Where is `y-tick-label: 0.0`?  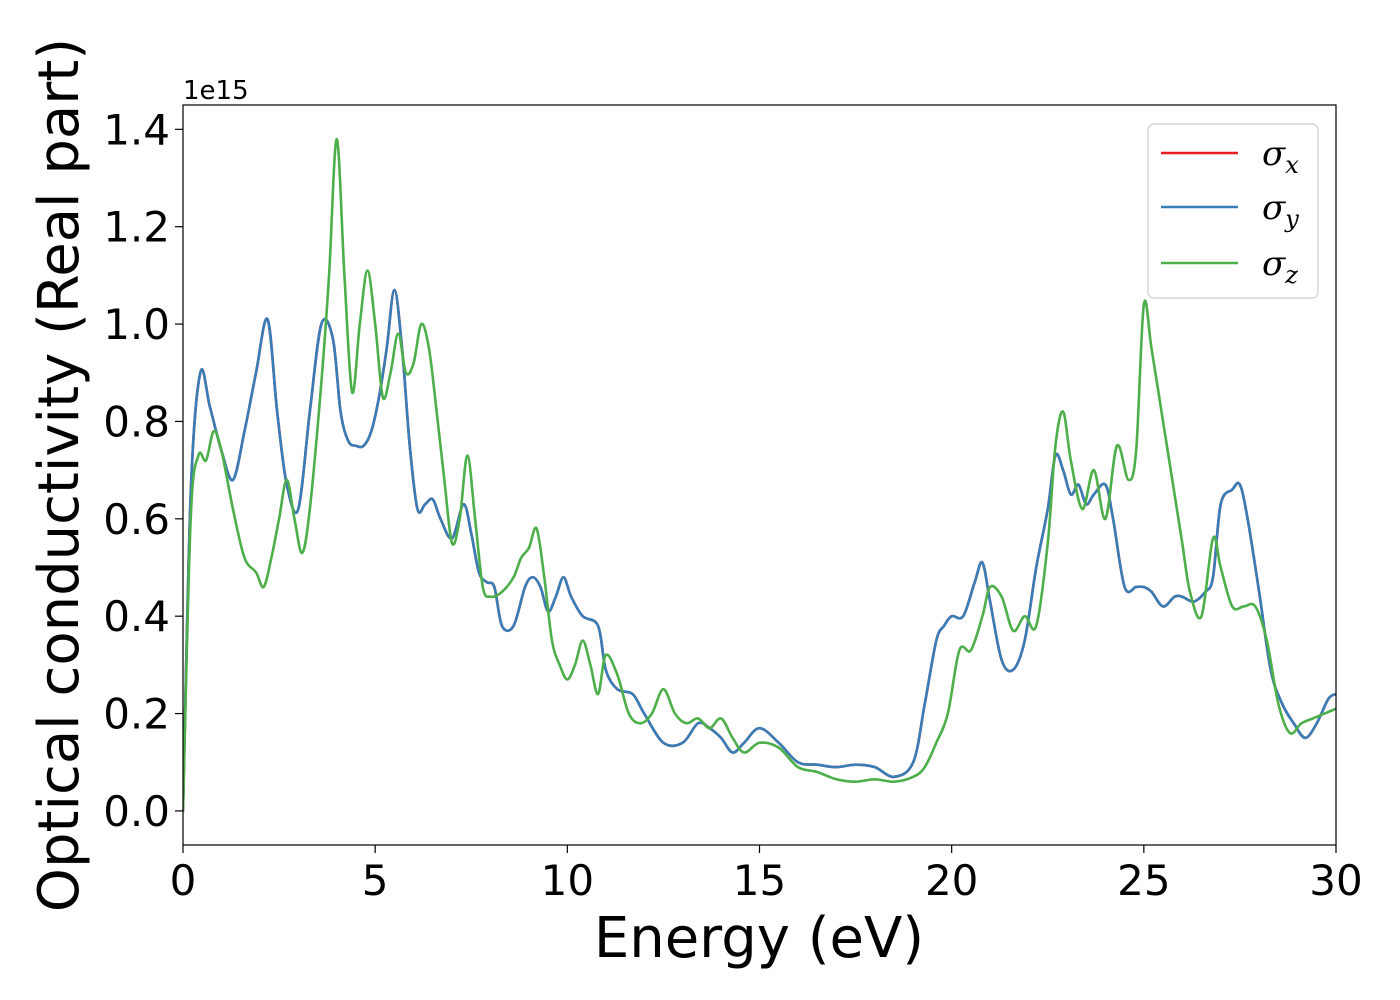
y-tick-label: 0.0 is located at coordinates (136, 811).